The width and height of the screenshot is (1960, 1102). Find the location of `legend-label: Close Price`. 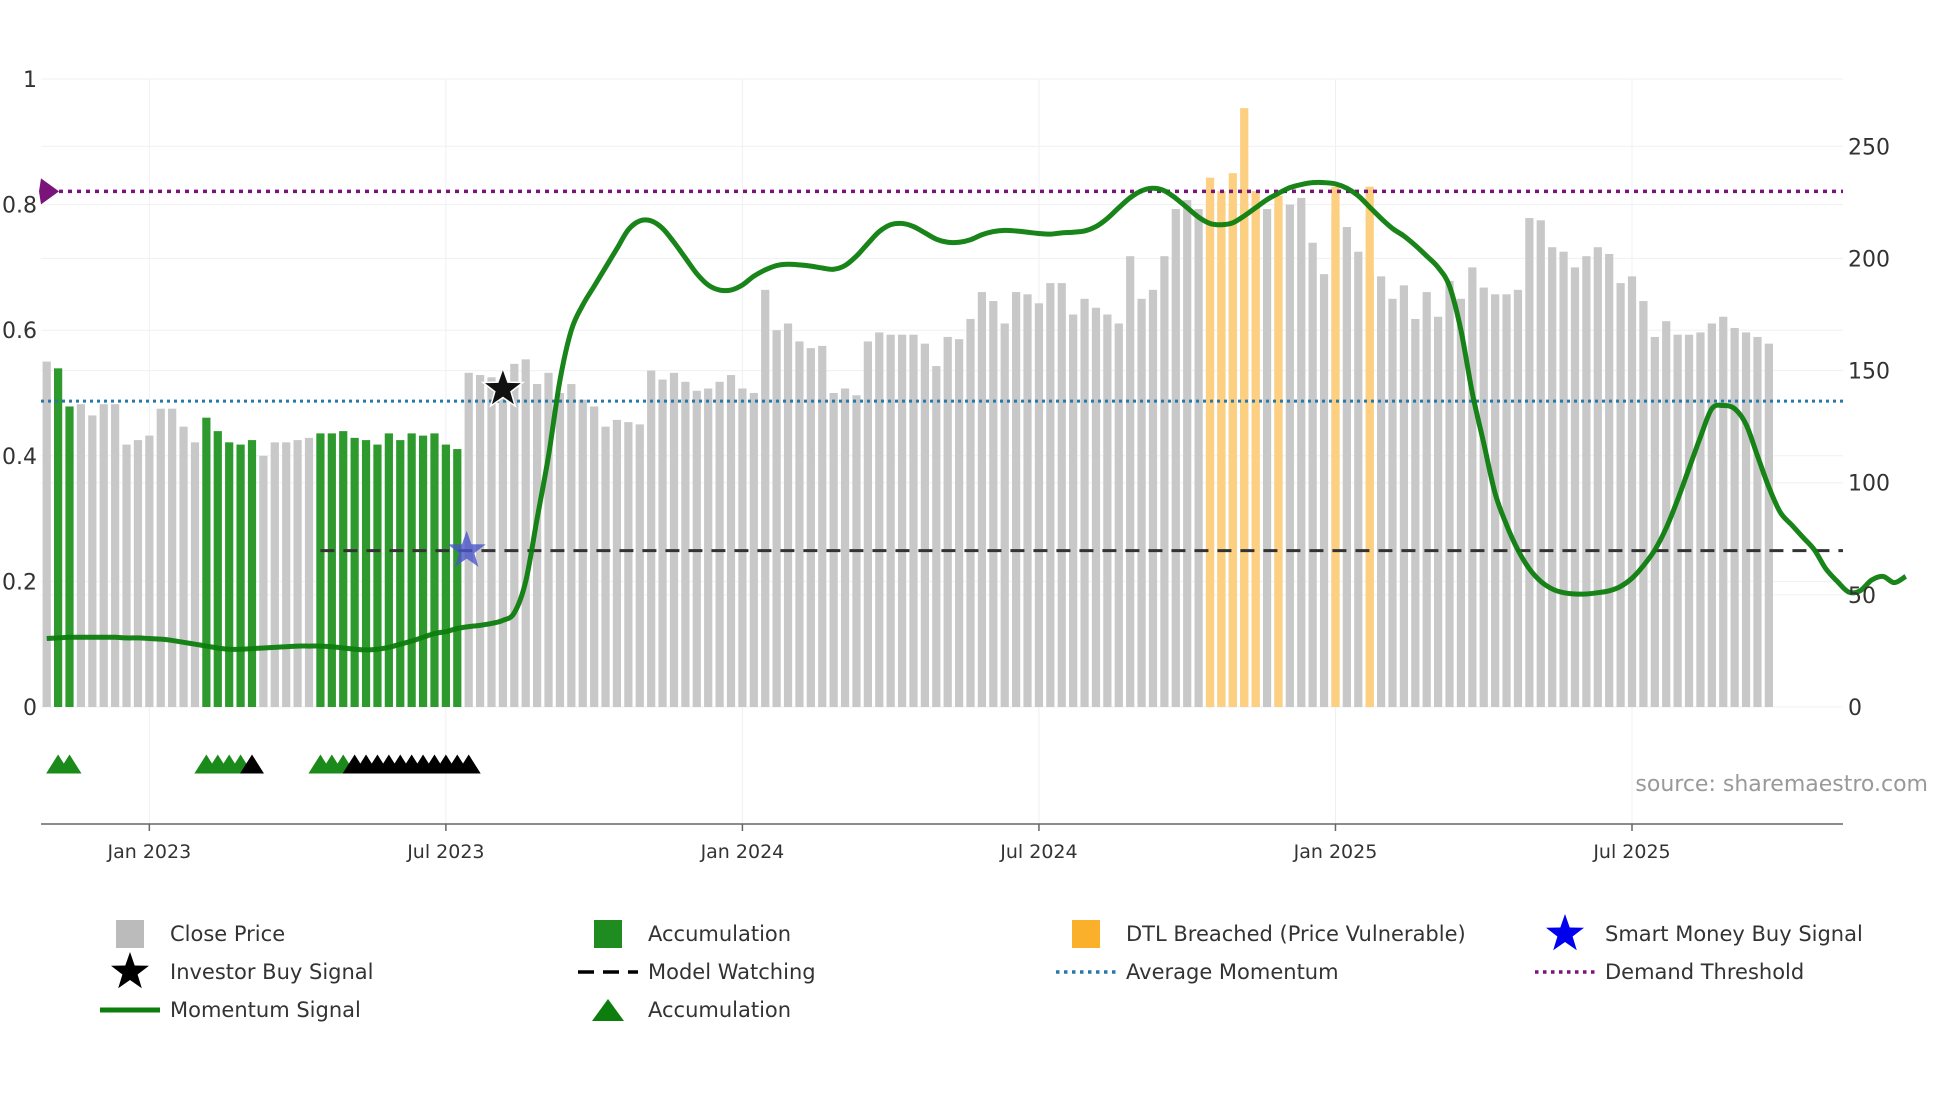

legend-label: Close Price is located at coordinates (227, 934).